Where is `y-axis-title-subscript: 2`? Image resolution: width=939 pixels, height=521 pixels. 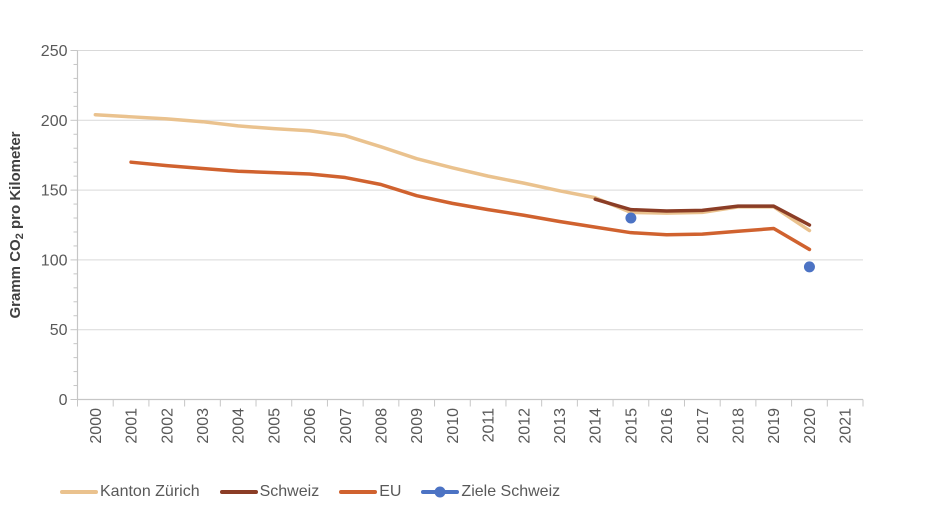
y-axis-title-subscript: 2 is located at coordinates (20, 236).